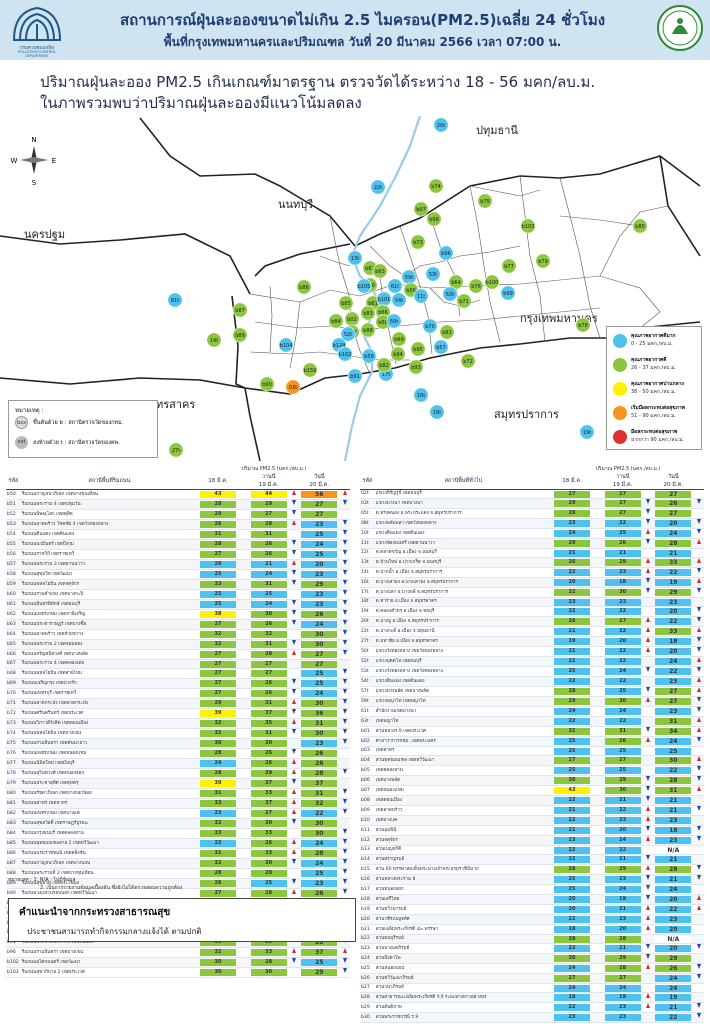 This screenshot has height=1024, width=710. What do you see at coordinates (384, 299) in the screenshot?
I see `station-marker: b101` at bounding box center [384, 299].